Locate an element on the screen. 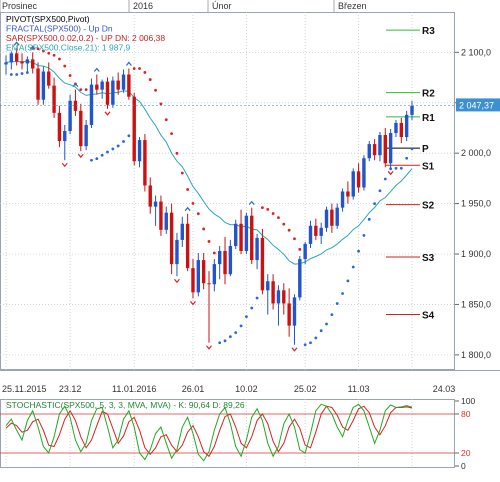 Image resolution: width=500 pixels, height=482 pixels. stochastic-k-line is located at coordinates (209, 432).